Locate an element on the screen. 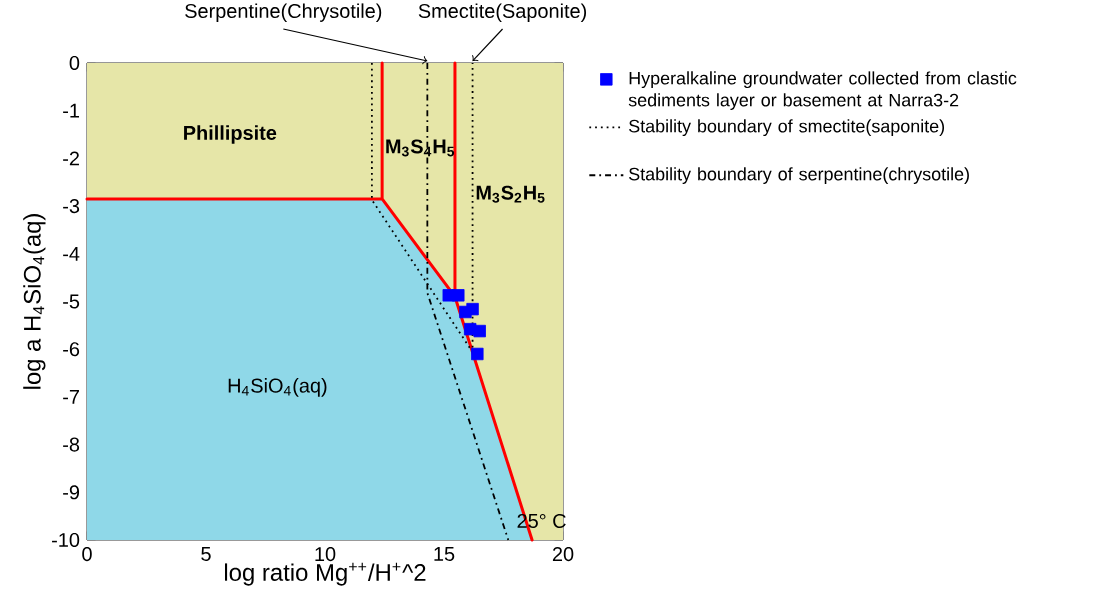 This screenshot has width=1114, height=591. annotation: M$_{3}$S$_{4}$H$_{5}$ is located at coordinates (420, 148).